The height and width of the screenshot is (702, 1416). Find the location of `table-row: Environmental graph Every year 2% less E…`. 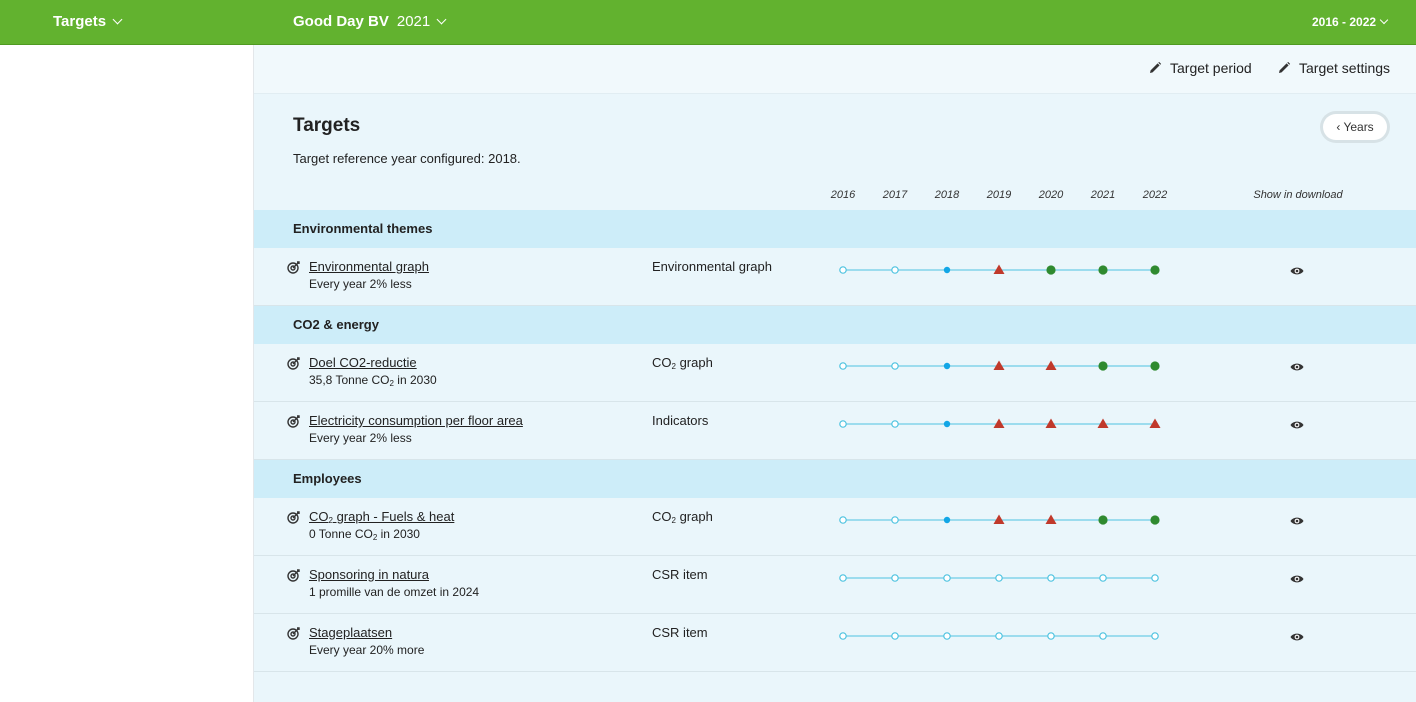

table-row: Environmental graph Every year 2% less E… is located at coordinates (835, 277).